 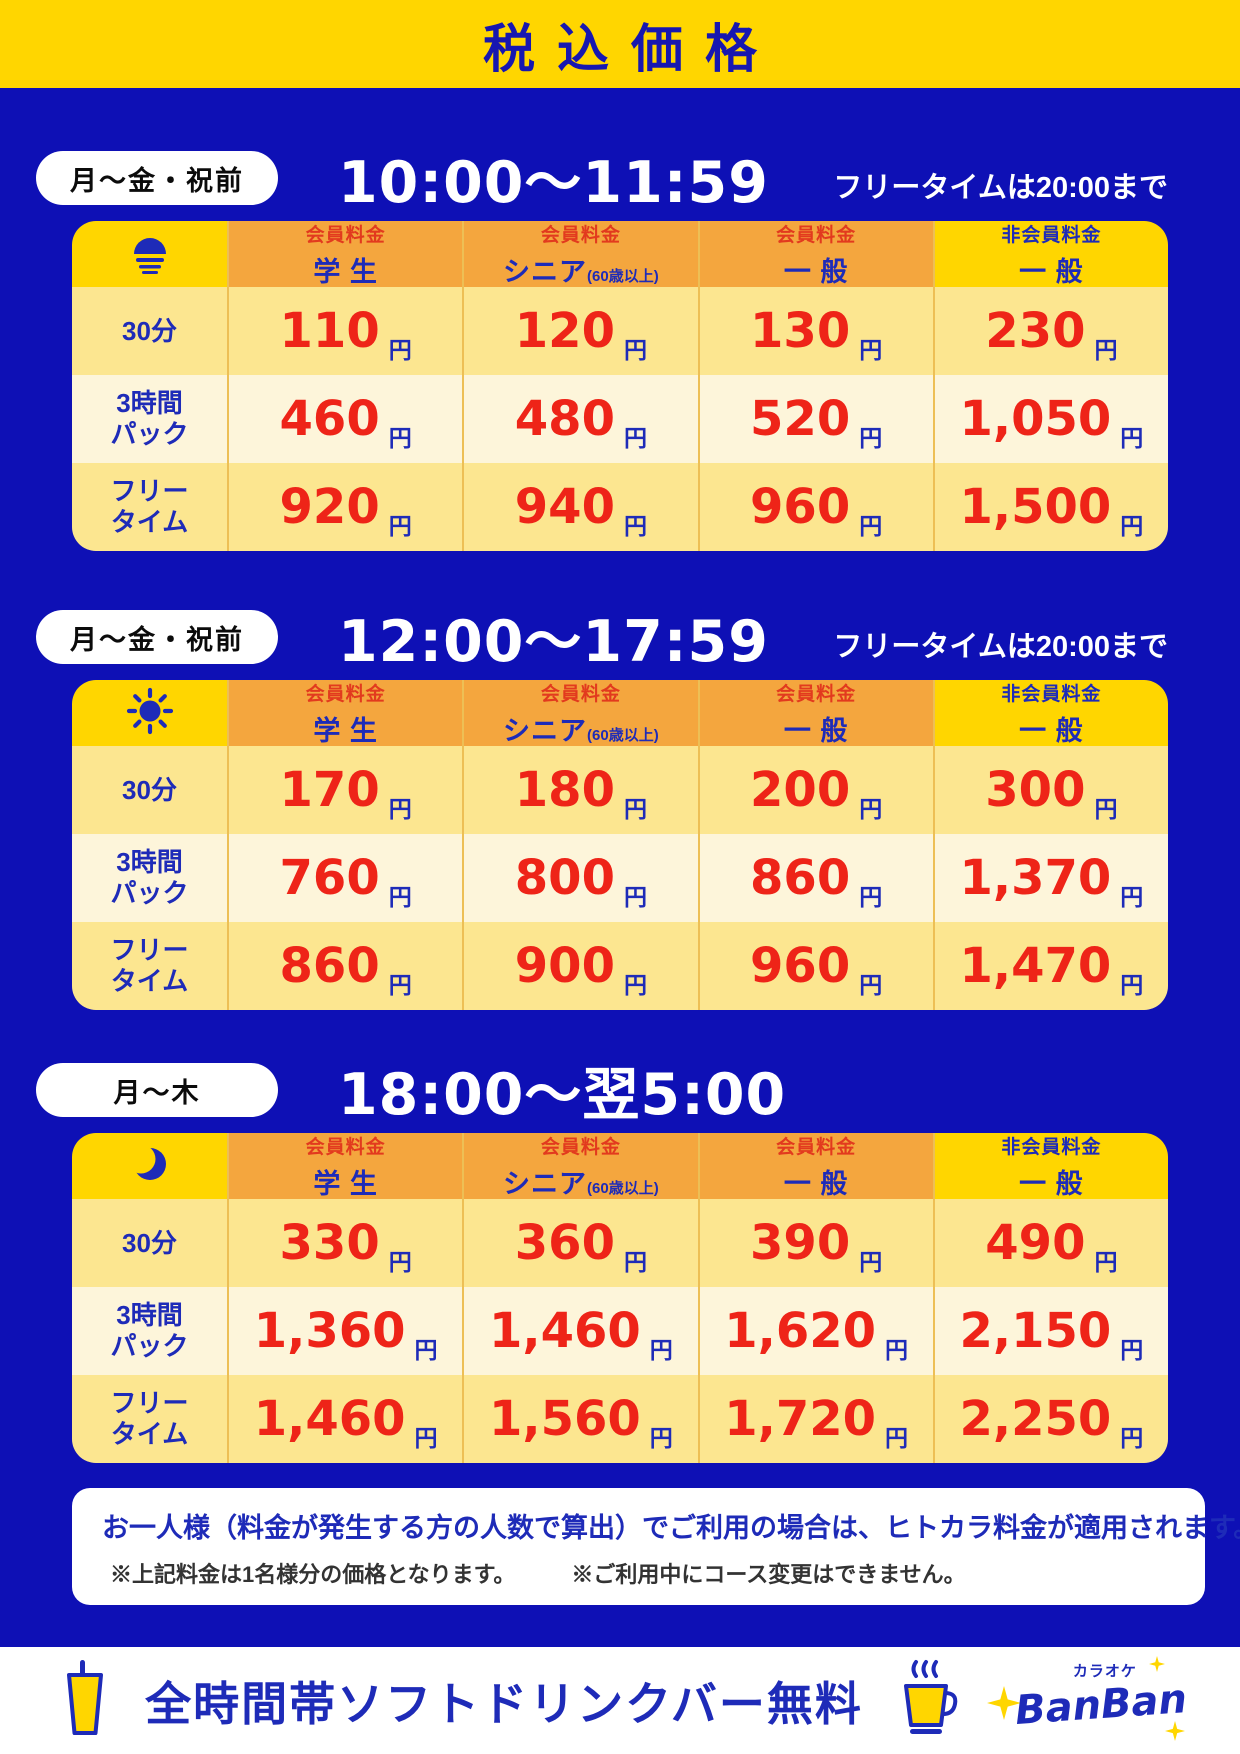 I want to click on cold-drink-icon, so click(x=85, y=1700).